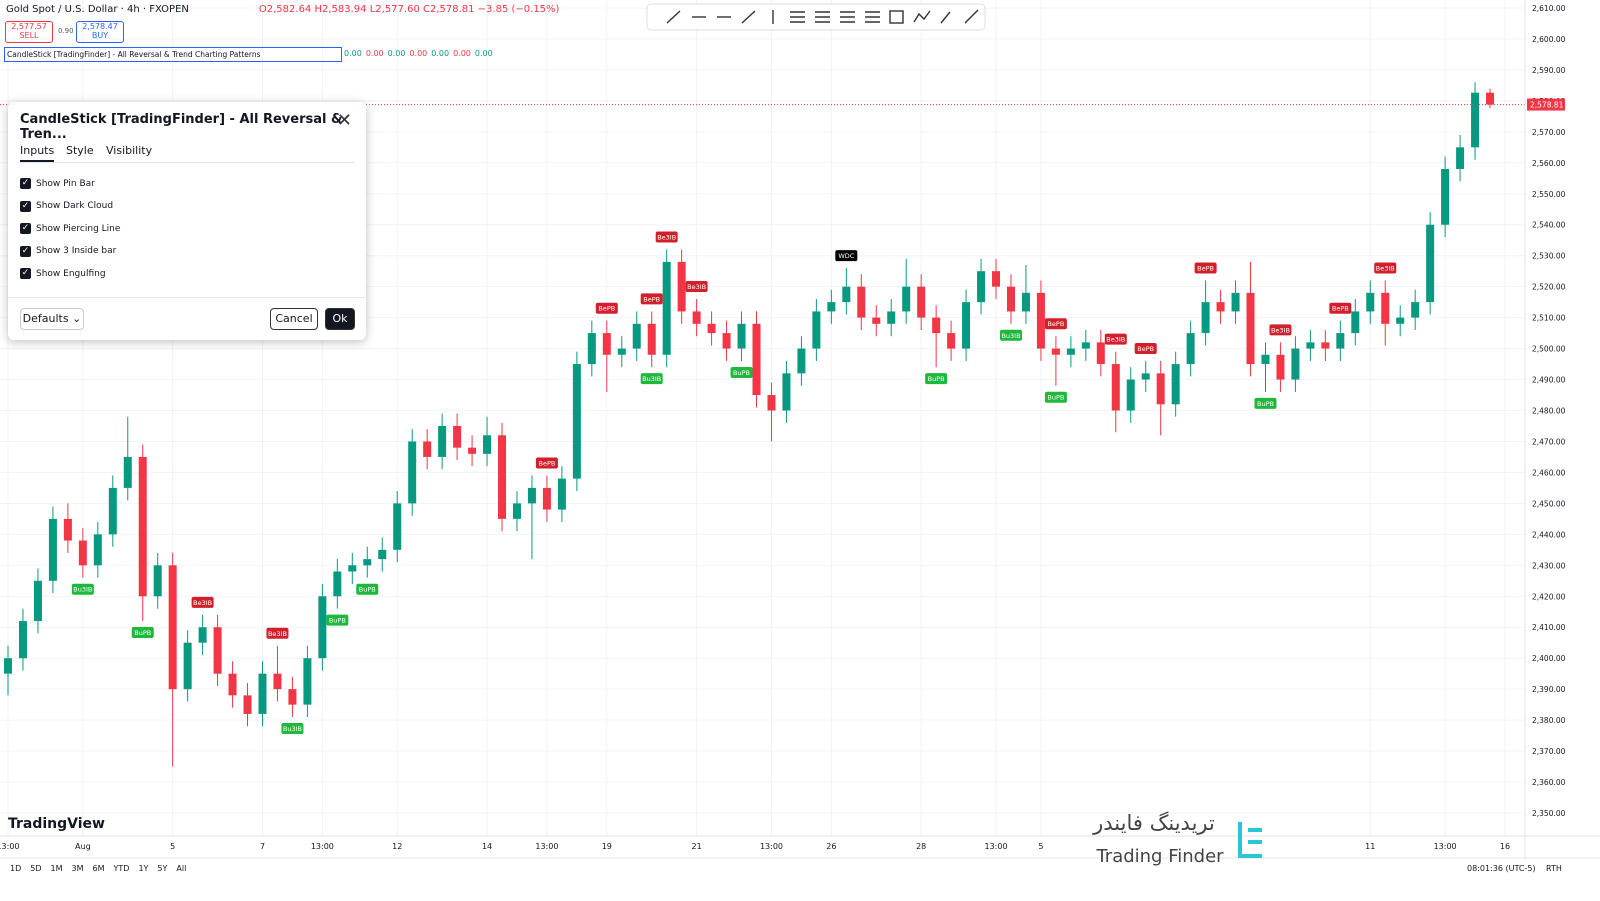 Image resolution: width=1600 pixels, height=901 pixels. Describe the element at coordinates (75, 206) in the screenshot. I see `option-label: Show Dark Cloud` at that location.